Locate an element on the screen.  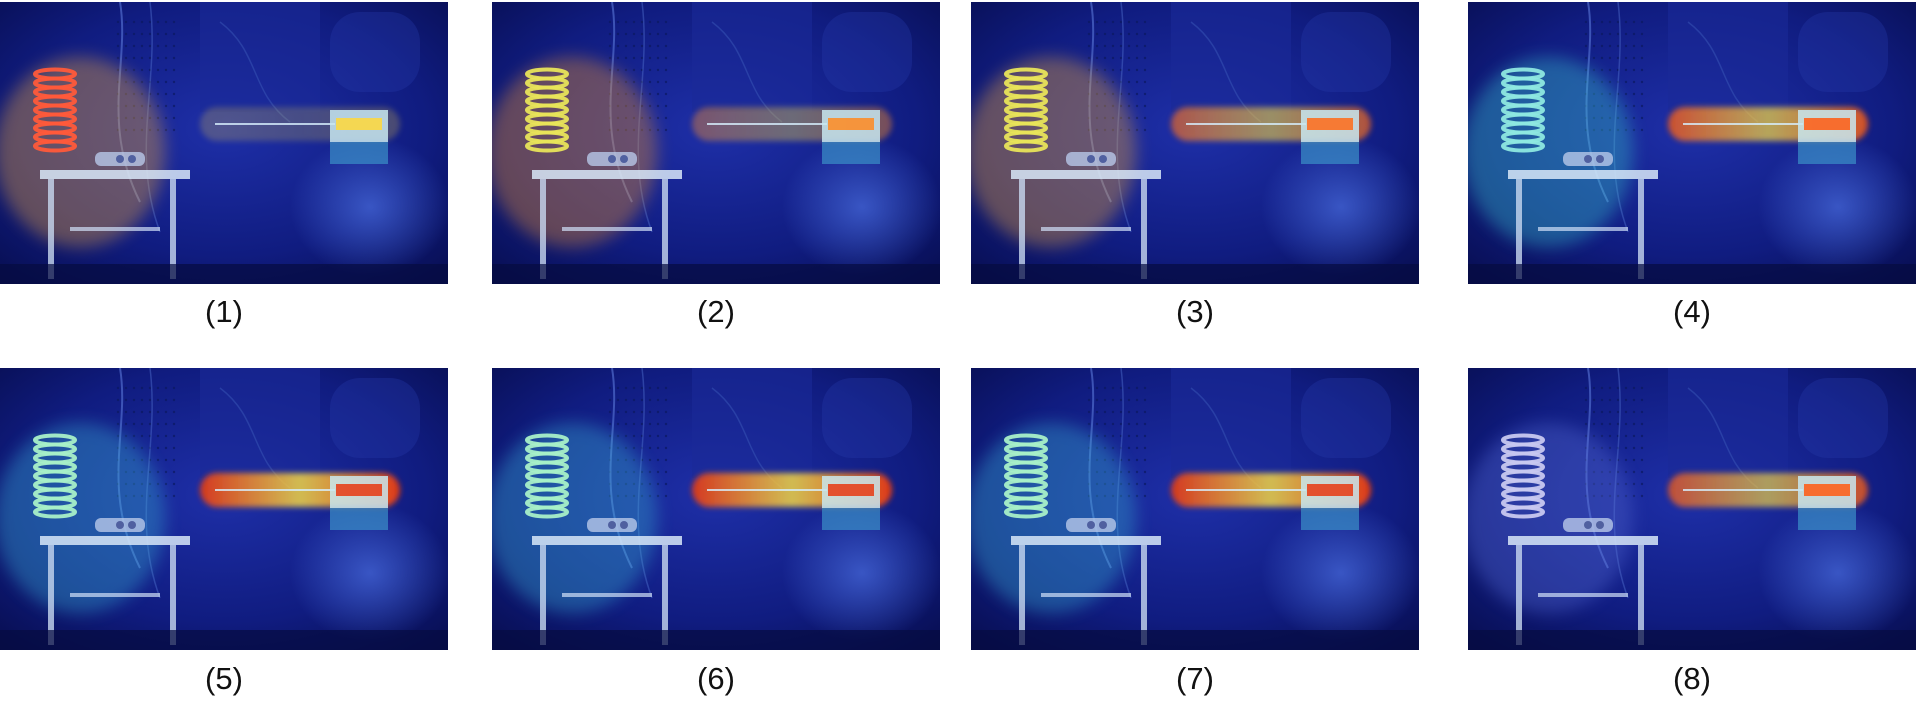
caption-5: (5) is located at coordinates (224, 678).